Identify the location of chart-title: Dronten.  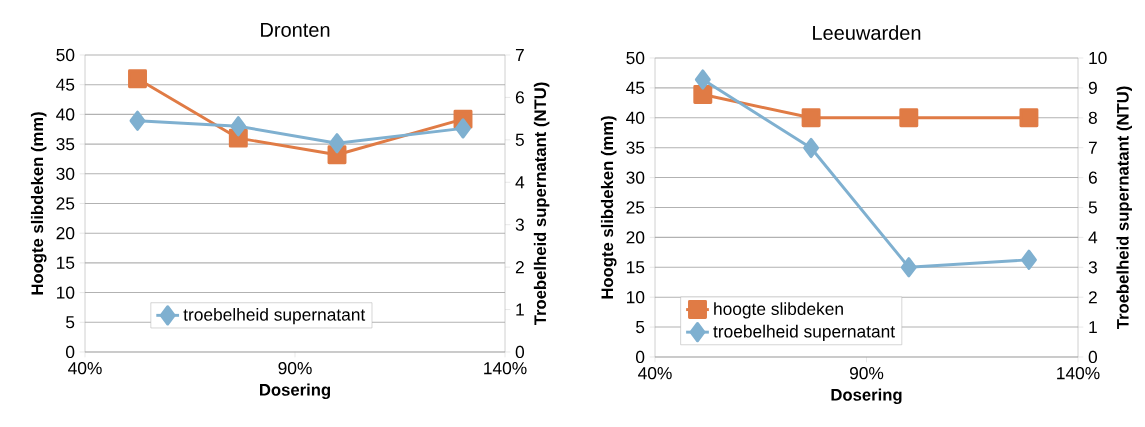
(295, 29).